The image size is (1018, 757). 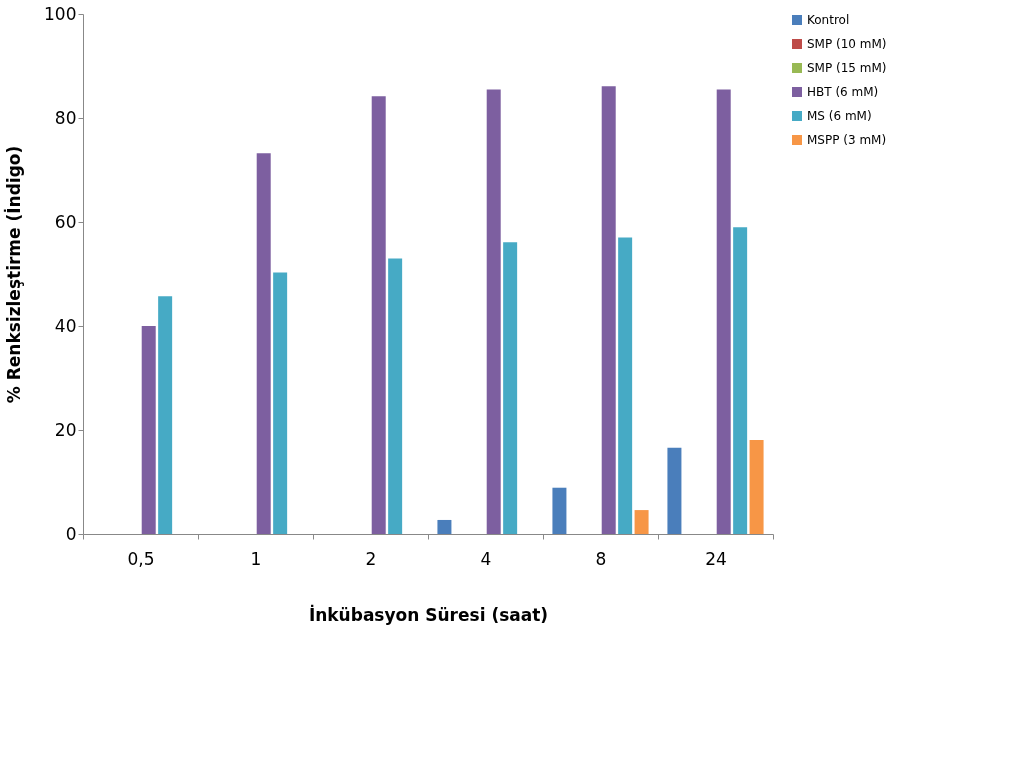 What do you see at coordinates (65, 325) in the screenshot?
I see `y-tick-label: 40` at bounding box center [65, 325].